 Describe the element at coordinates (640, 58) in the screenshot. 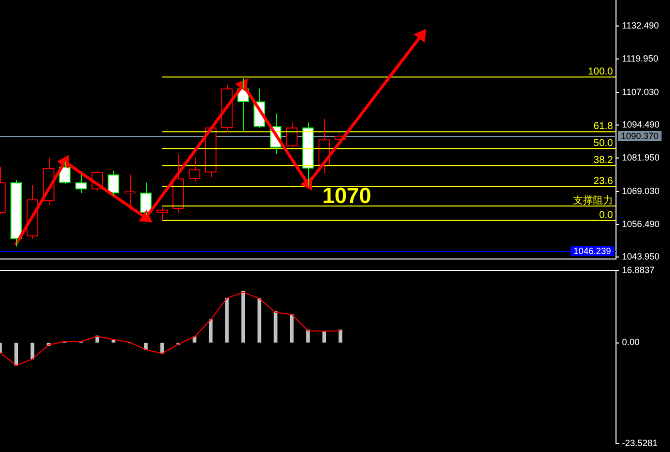

I see `y-tick-label: 1119.950` at that location.